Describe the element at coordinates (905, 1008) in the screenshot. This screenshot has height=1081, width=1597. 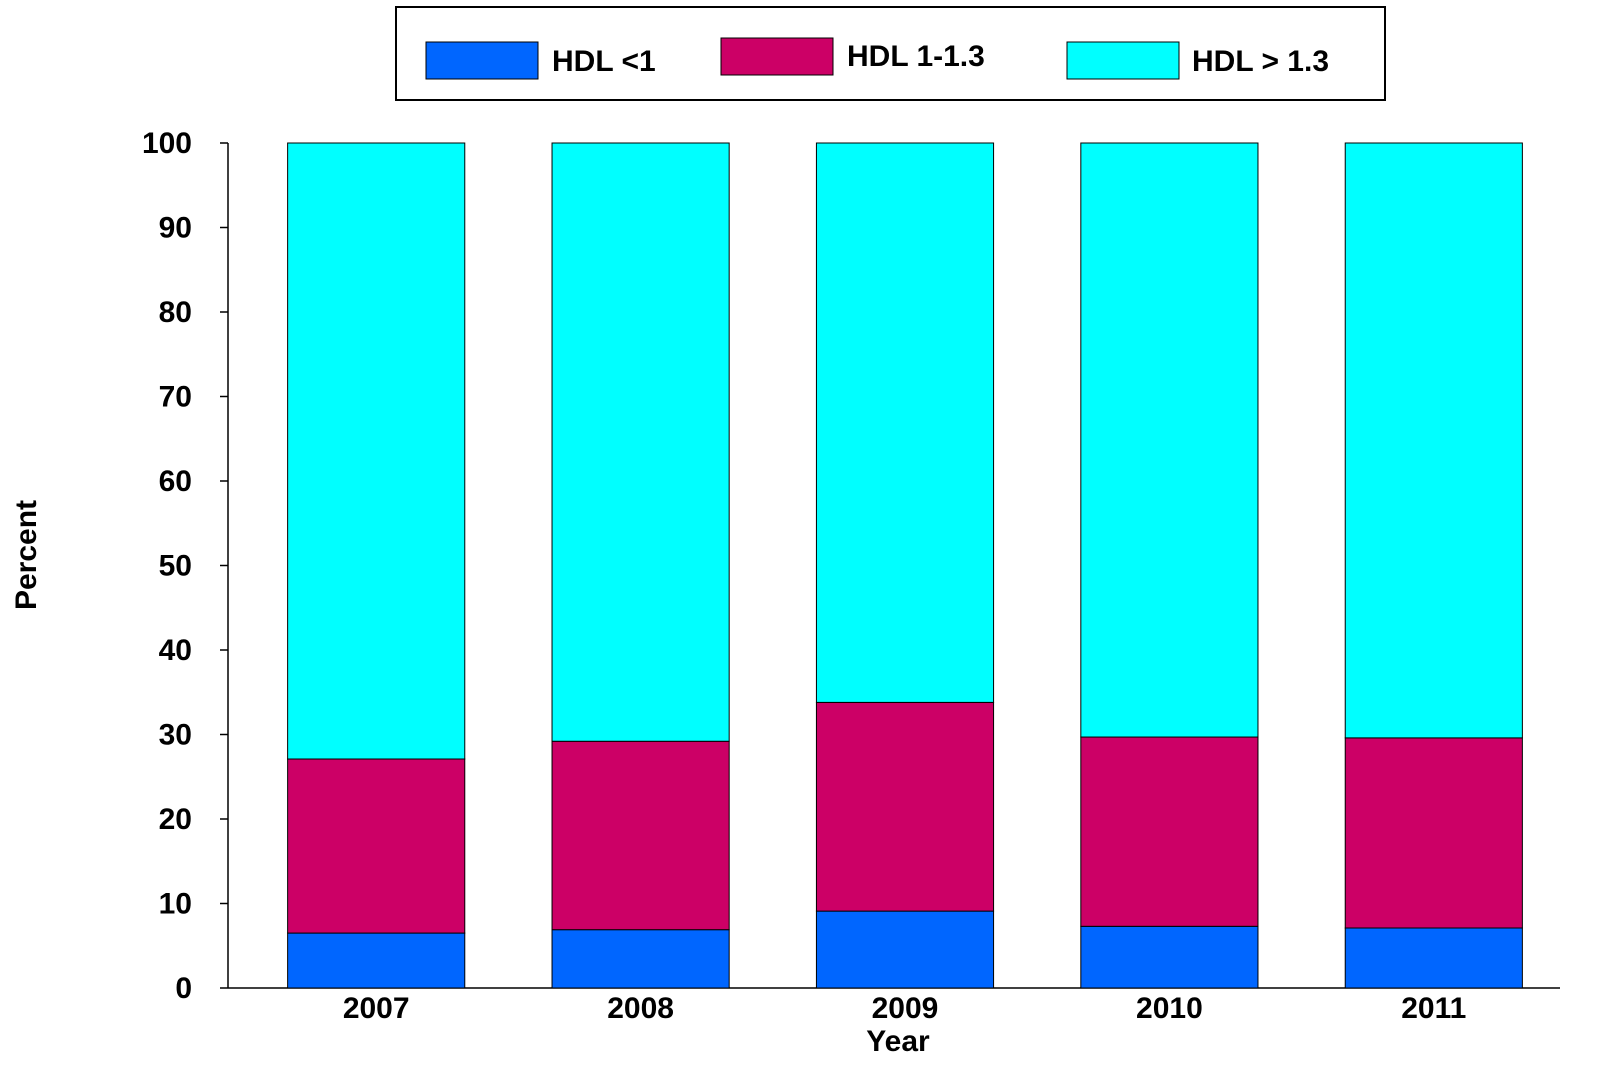
I see `x-tick-label: 2009` at that location.